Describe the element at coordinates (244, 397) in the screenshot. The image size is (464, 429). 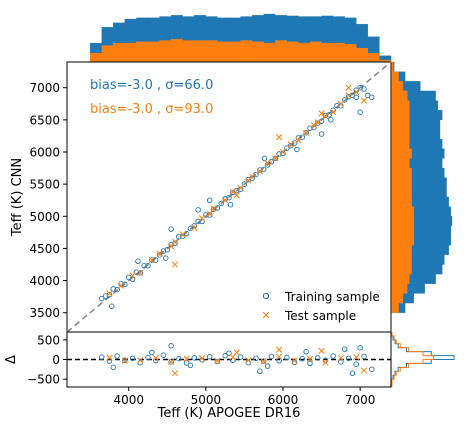
I see `residual-x-ticks: 4000 5000 6000 7000` at that location.